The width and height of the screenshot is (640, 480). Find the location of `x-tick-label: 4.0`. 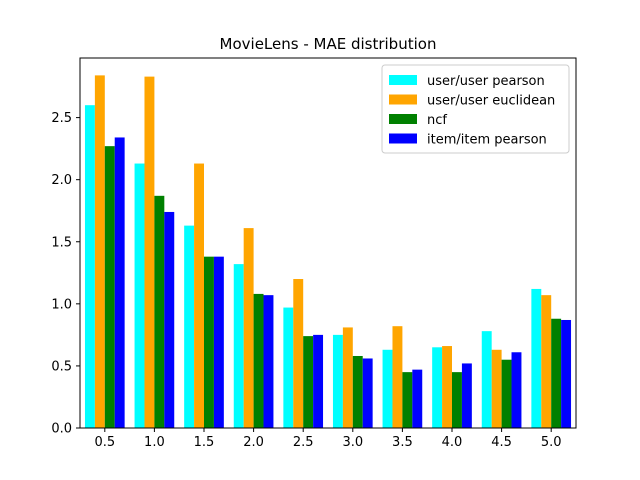

x-tick-label: 4.0 is located at coordinates (452, 442).